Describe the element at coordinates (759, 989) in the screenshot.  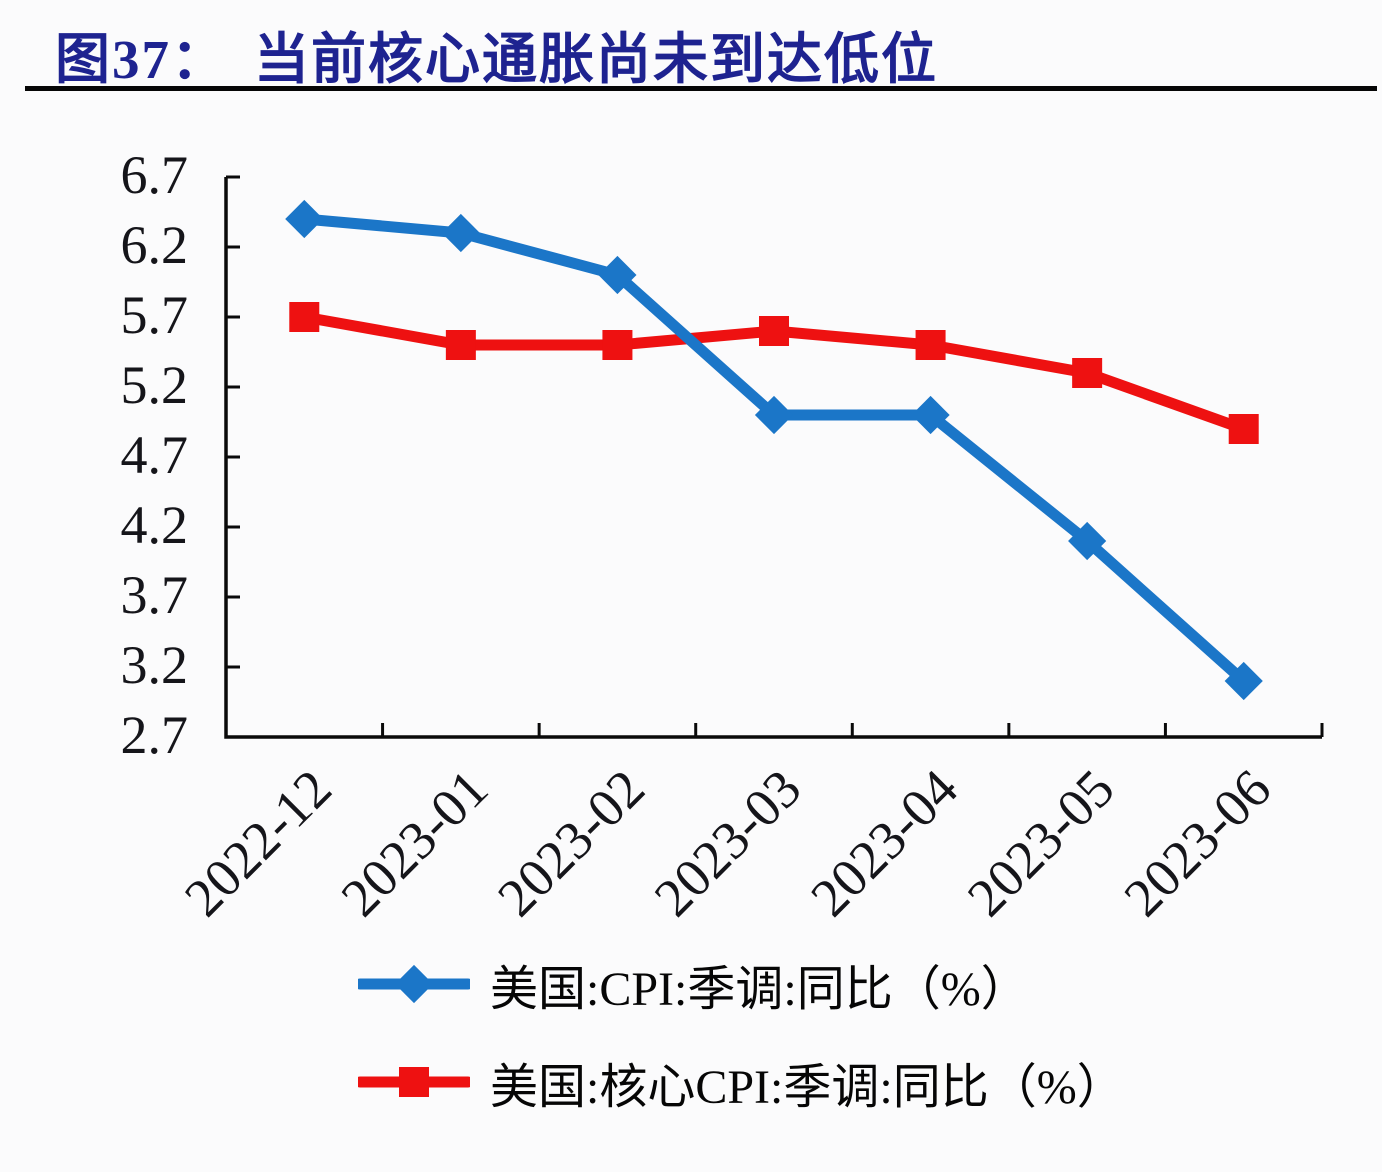
I see `legend-label-cpi: 美国:CPI:季调:同比（%）` at that location.